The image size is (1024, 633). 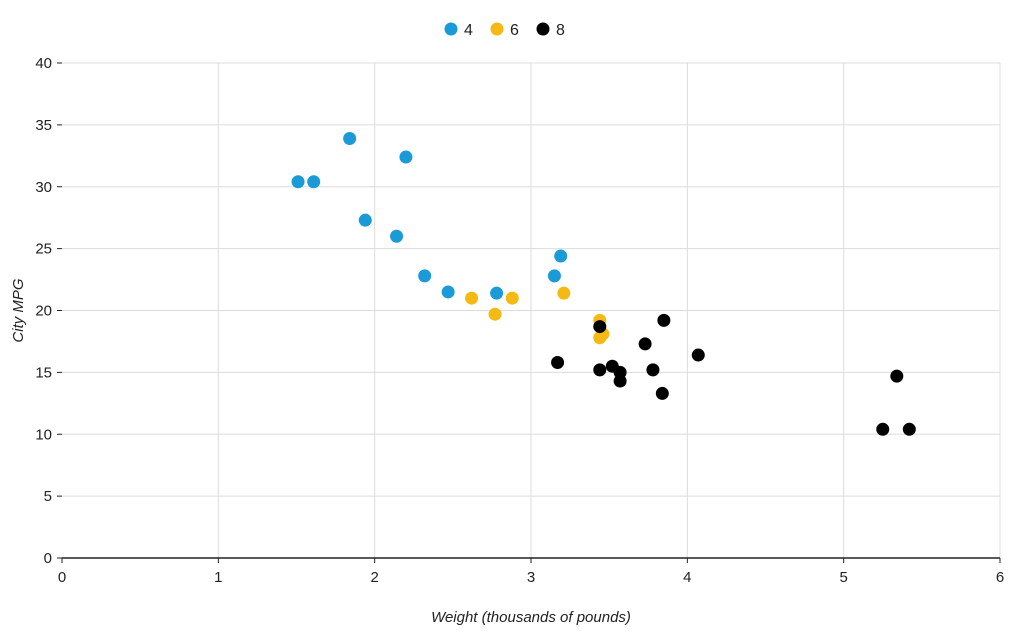 I want to click on x-tick-label: 5, so click(x=843, y=577).